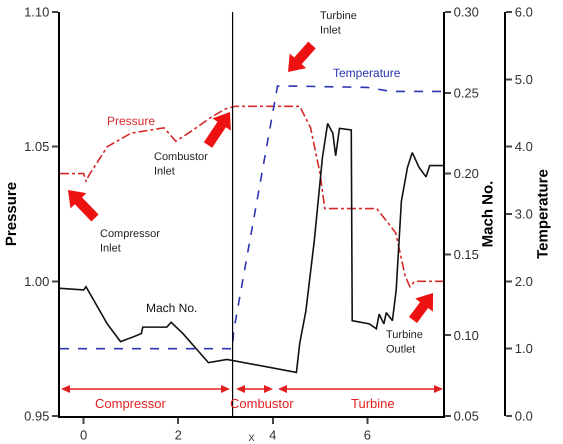 This screenshot has width=563, height=444. I want to click on y3-tick-label: 4.0, so click(523, 146).